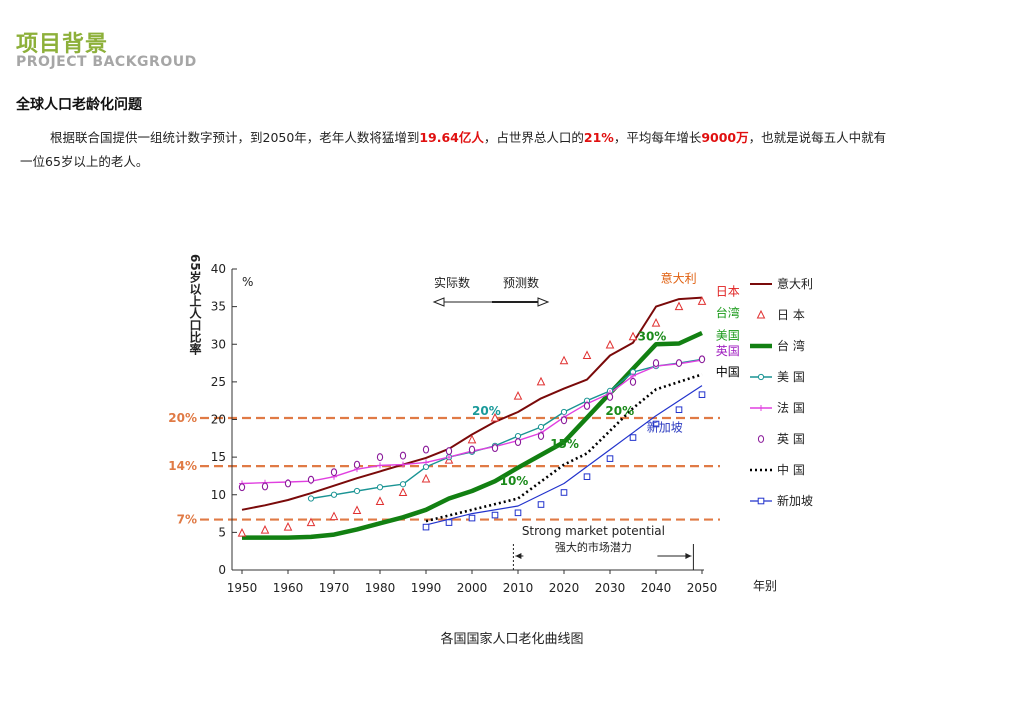  I want to click on legend-label-美国: 美 国, so click(791, 377).